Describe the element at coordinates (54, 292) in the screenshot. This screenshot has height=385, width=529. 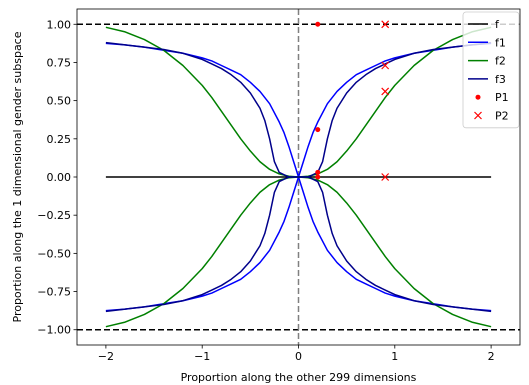
I see `y-tick-label-1: −0.75` at that location.